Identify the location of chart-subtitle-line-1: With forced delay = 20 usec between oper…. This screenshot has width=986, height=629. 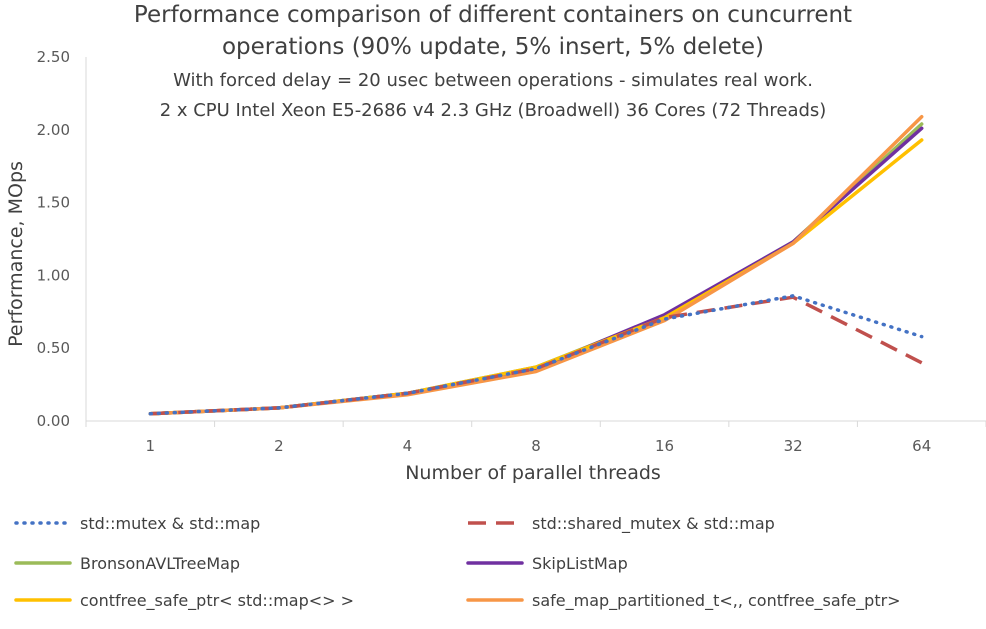
(493, 80).